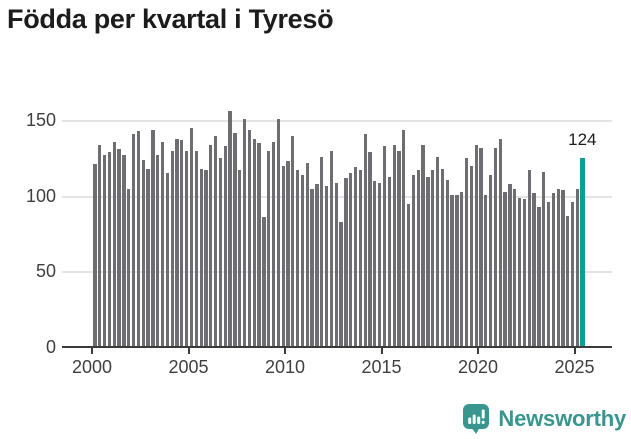  Describe the element at coordinates (562, 418) in the screenshot. I see `newsworthy-wordmark: Newsworthy` at that location.